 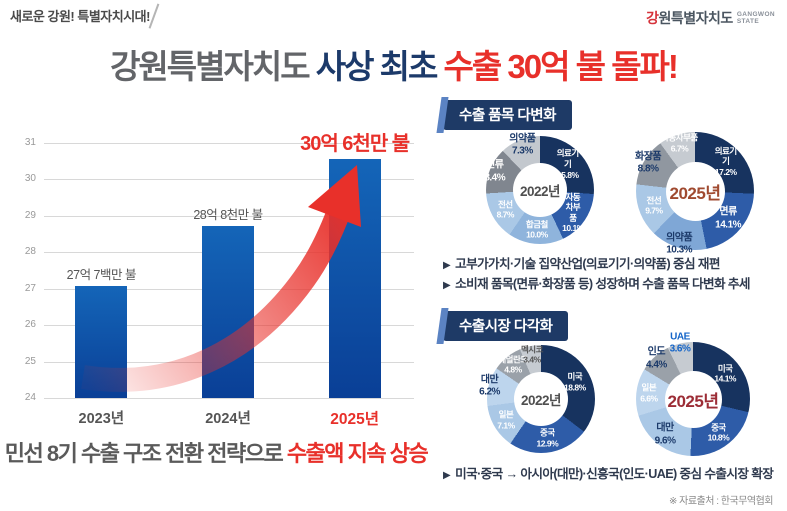 I want to click on bullet-item: ▶ 소비재 품목(면류·화장품 등) 성장하며 수출 품목 다변화 추세, so click(x=615, y=284).